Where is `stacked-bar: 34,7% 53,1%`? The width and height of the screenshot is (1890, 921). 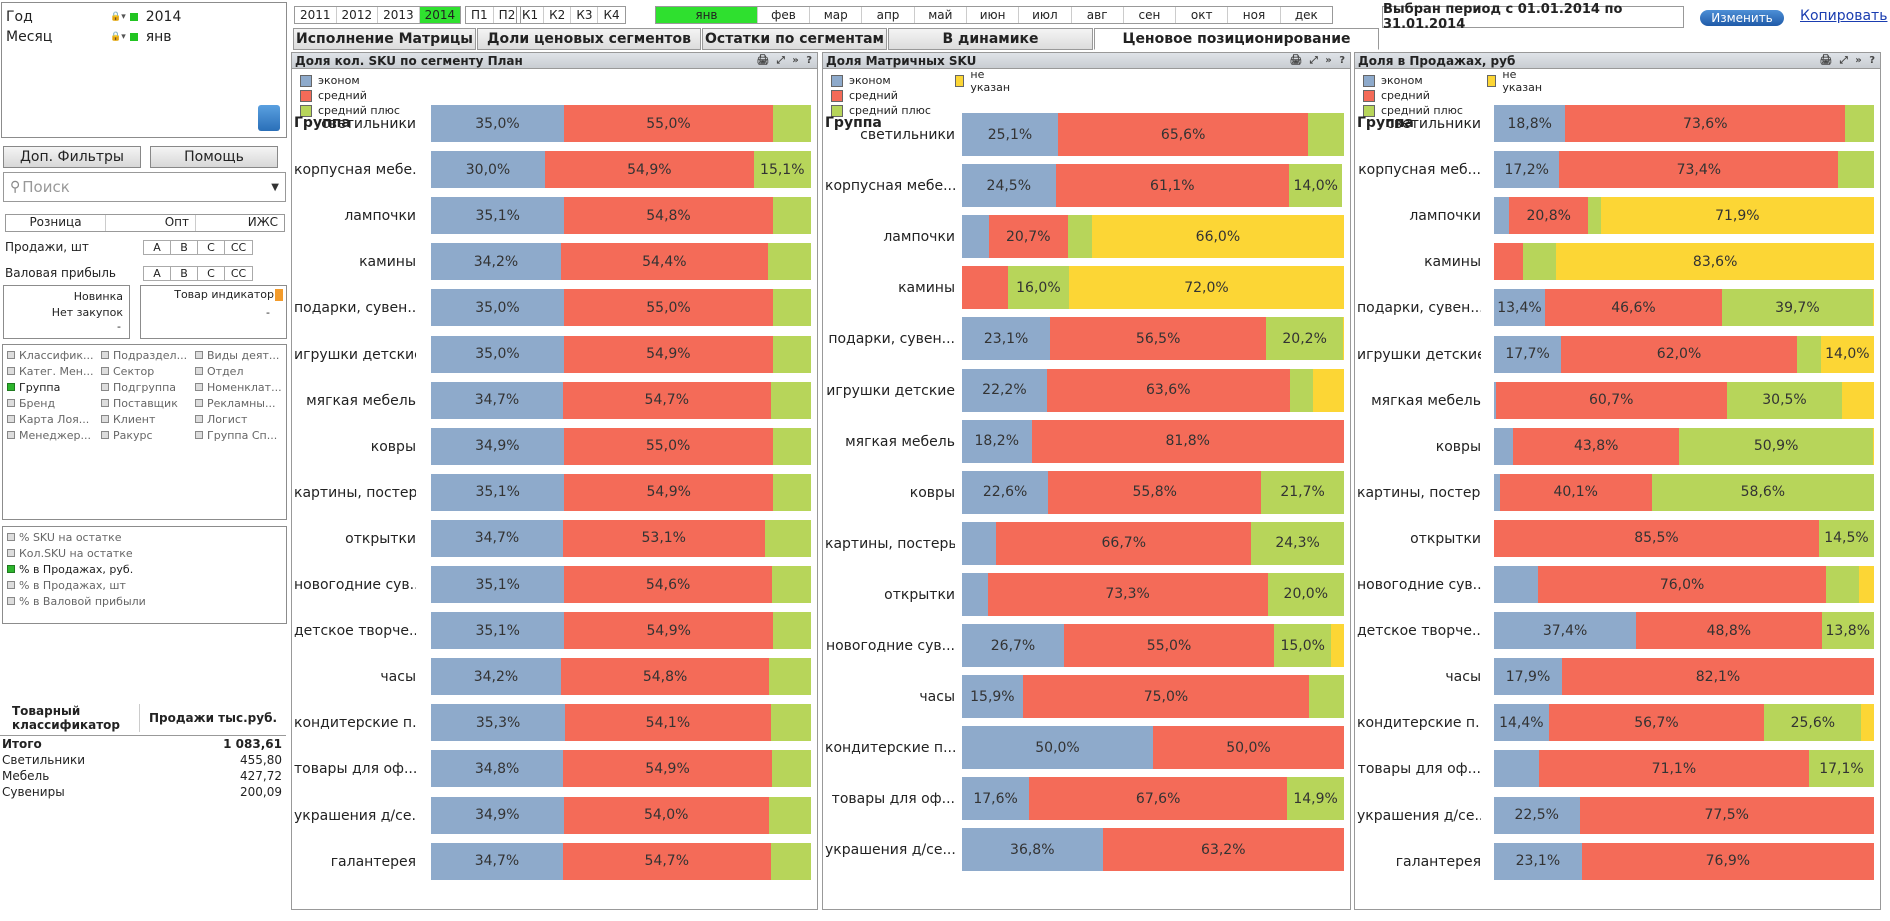
stacked-bar: 34,7% 53,1% is located at coordinates (621, 539).